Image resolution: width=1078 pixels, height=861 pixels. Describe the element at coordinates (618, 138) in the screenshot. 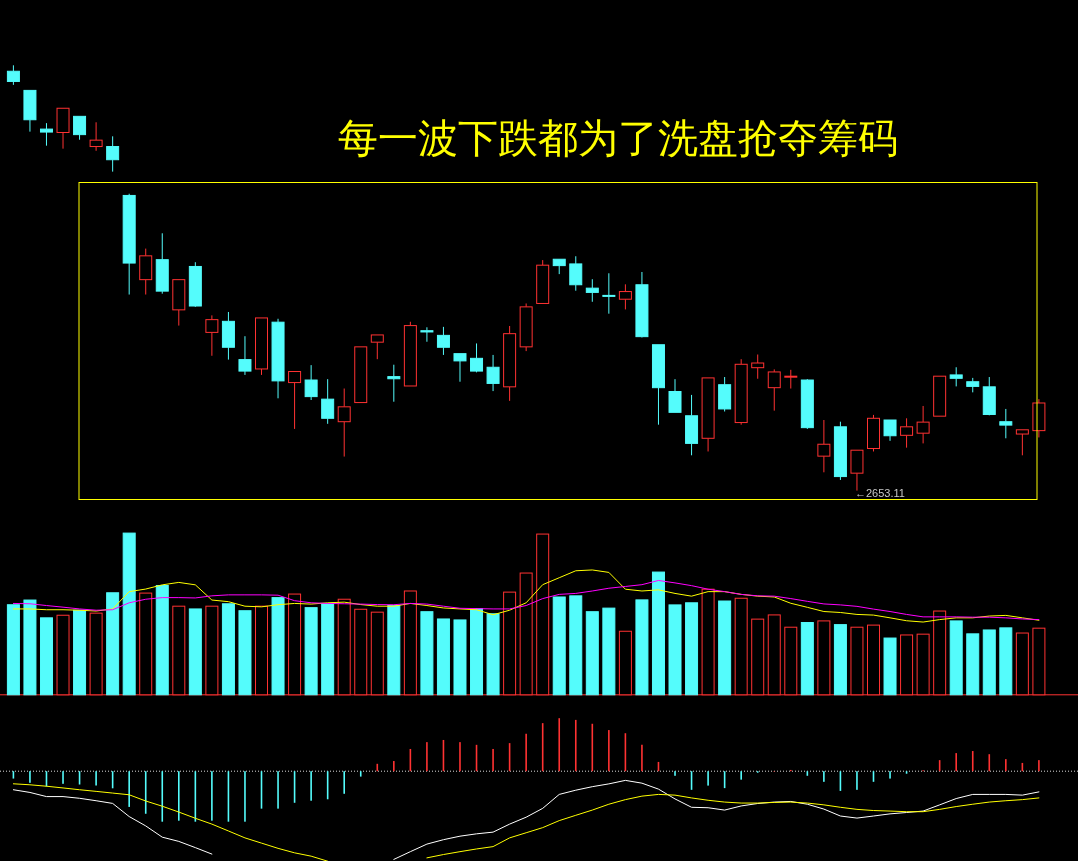

I see `text: 每一波下跌都为了洗盘抢夺筹码` at that location.